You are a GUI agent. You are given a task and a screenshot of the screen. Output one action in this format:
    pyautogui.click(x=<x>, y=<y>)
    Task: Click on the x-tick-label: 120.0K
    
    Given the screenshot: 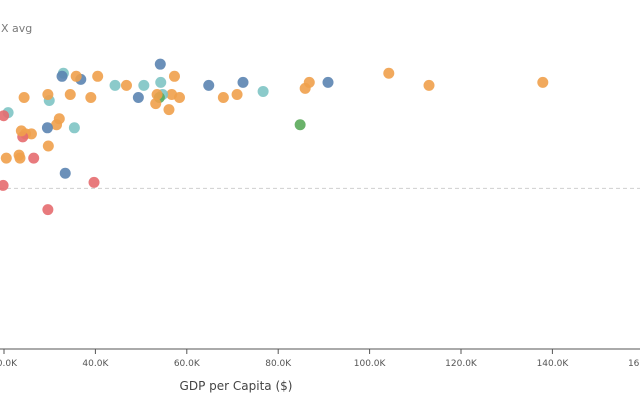 What is the action you would take?
    pyautogui.click(x=461, y=364)
    